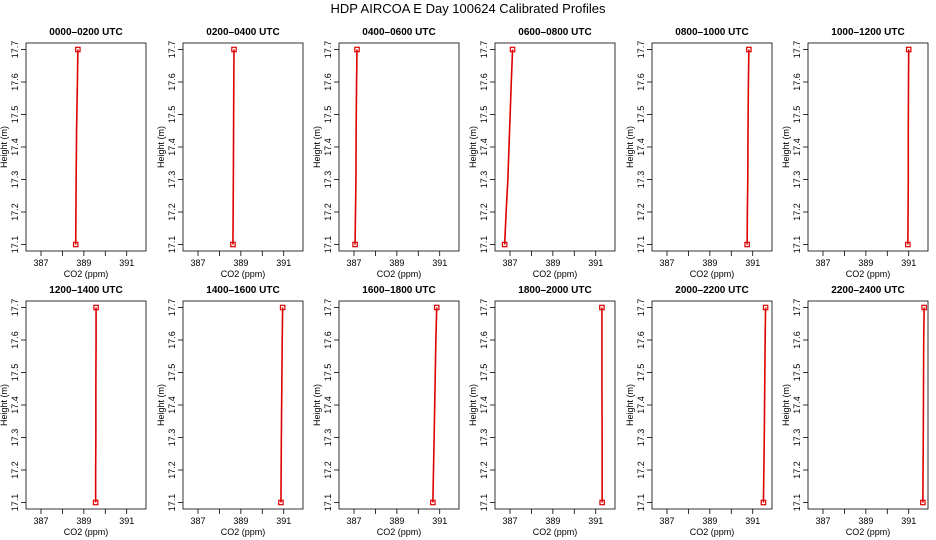 The height and width of the screenshot is (540, 936). What do you see at coordinates (85, 290) in the screenshot?
I see `panel-title: 1200–1400 UTC` at bounding box center [85, 290].